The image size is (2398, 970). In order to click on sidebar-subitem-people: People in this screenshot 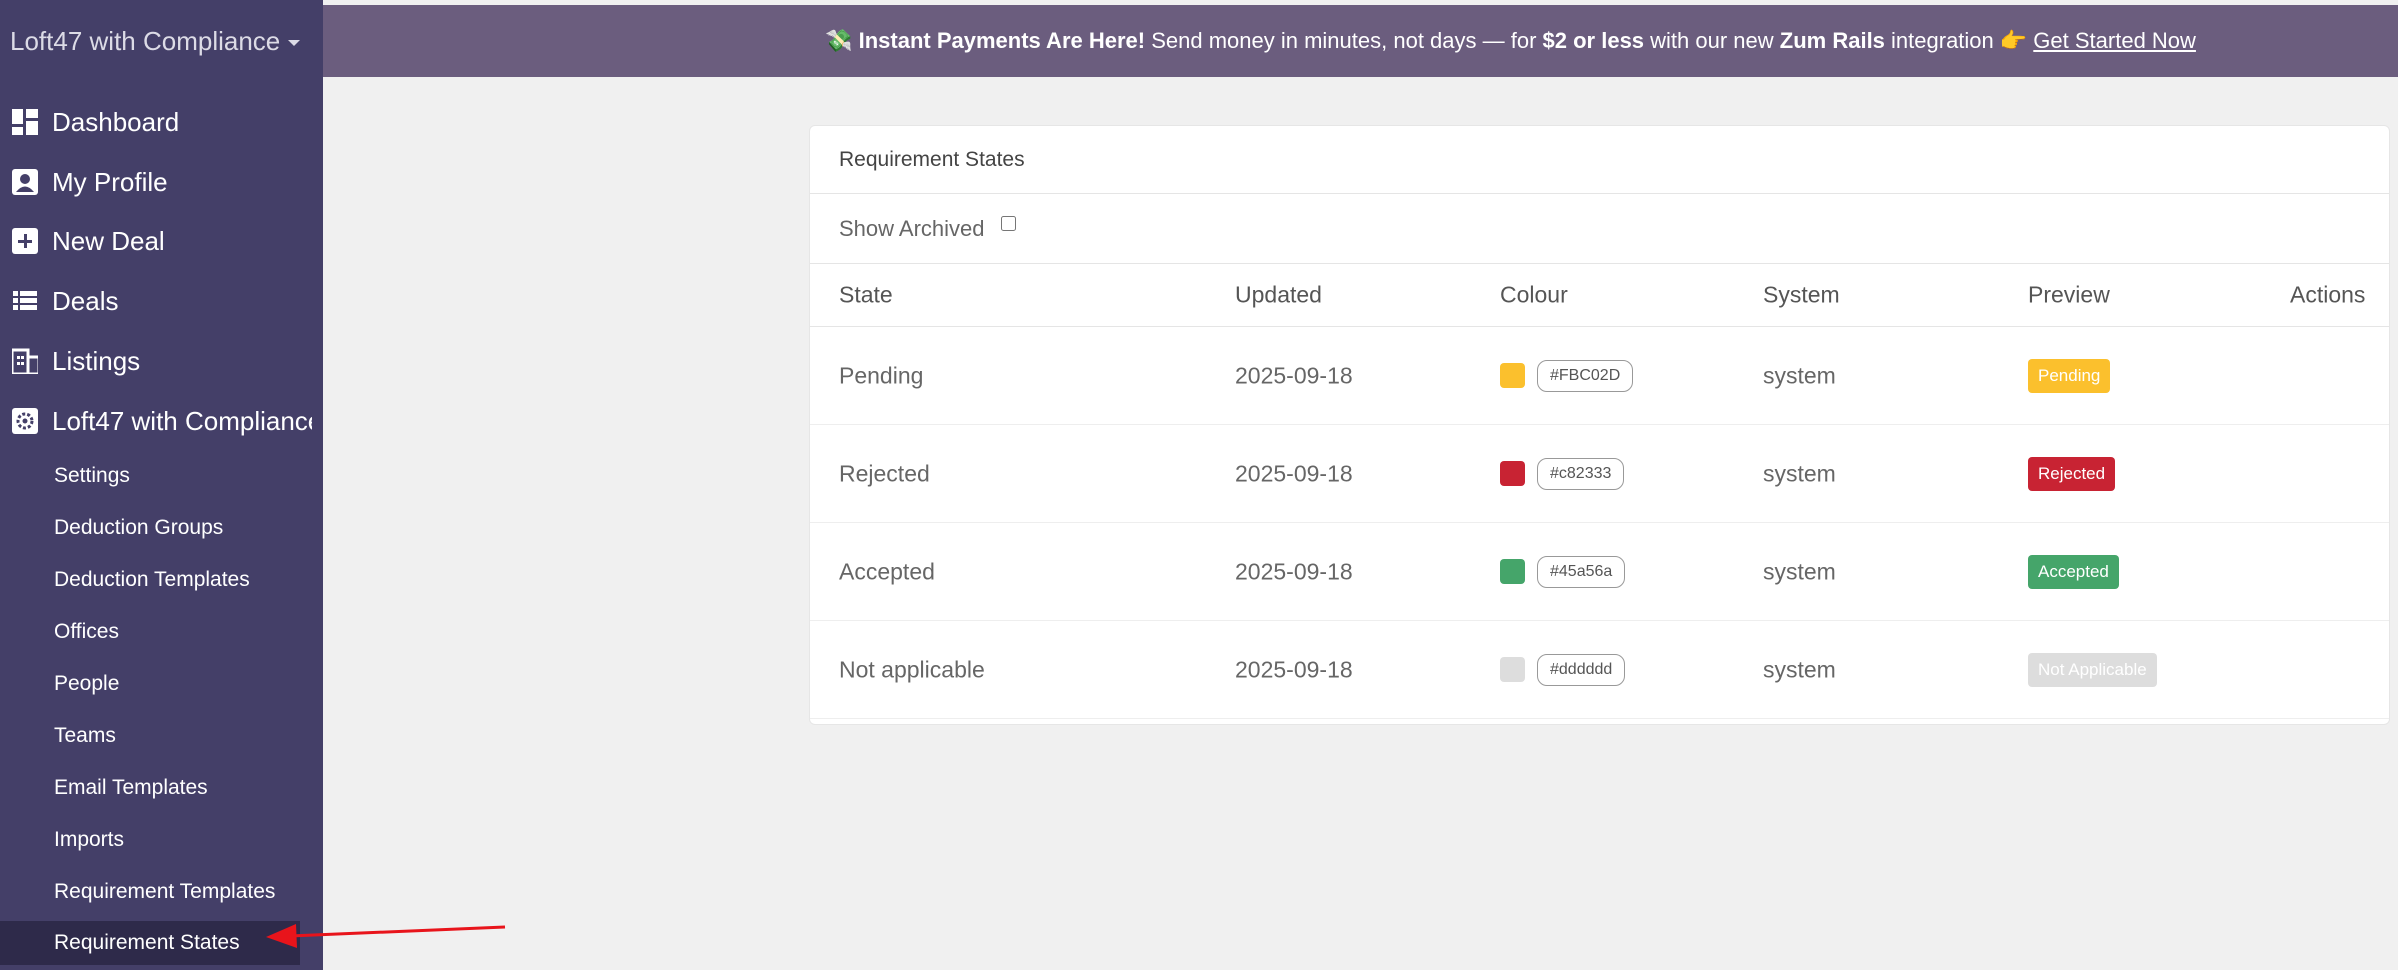, I will do `click(87, 683)`.